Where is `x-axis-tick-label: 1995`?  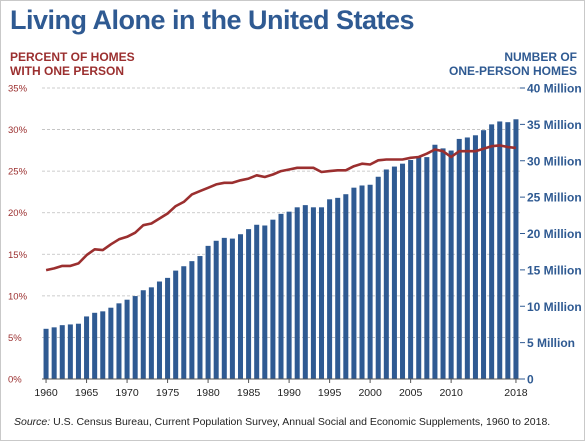
x-axis-tick-label: 1995 is located at coordinates (330, 393).